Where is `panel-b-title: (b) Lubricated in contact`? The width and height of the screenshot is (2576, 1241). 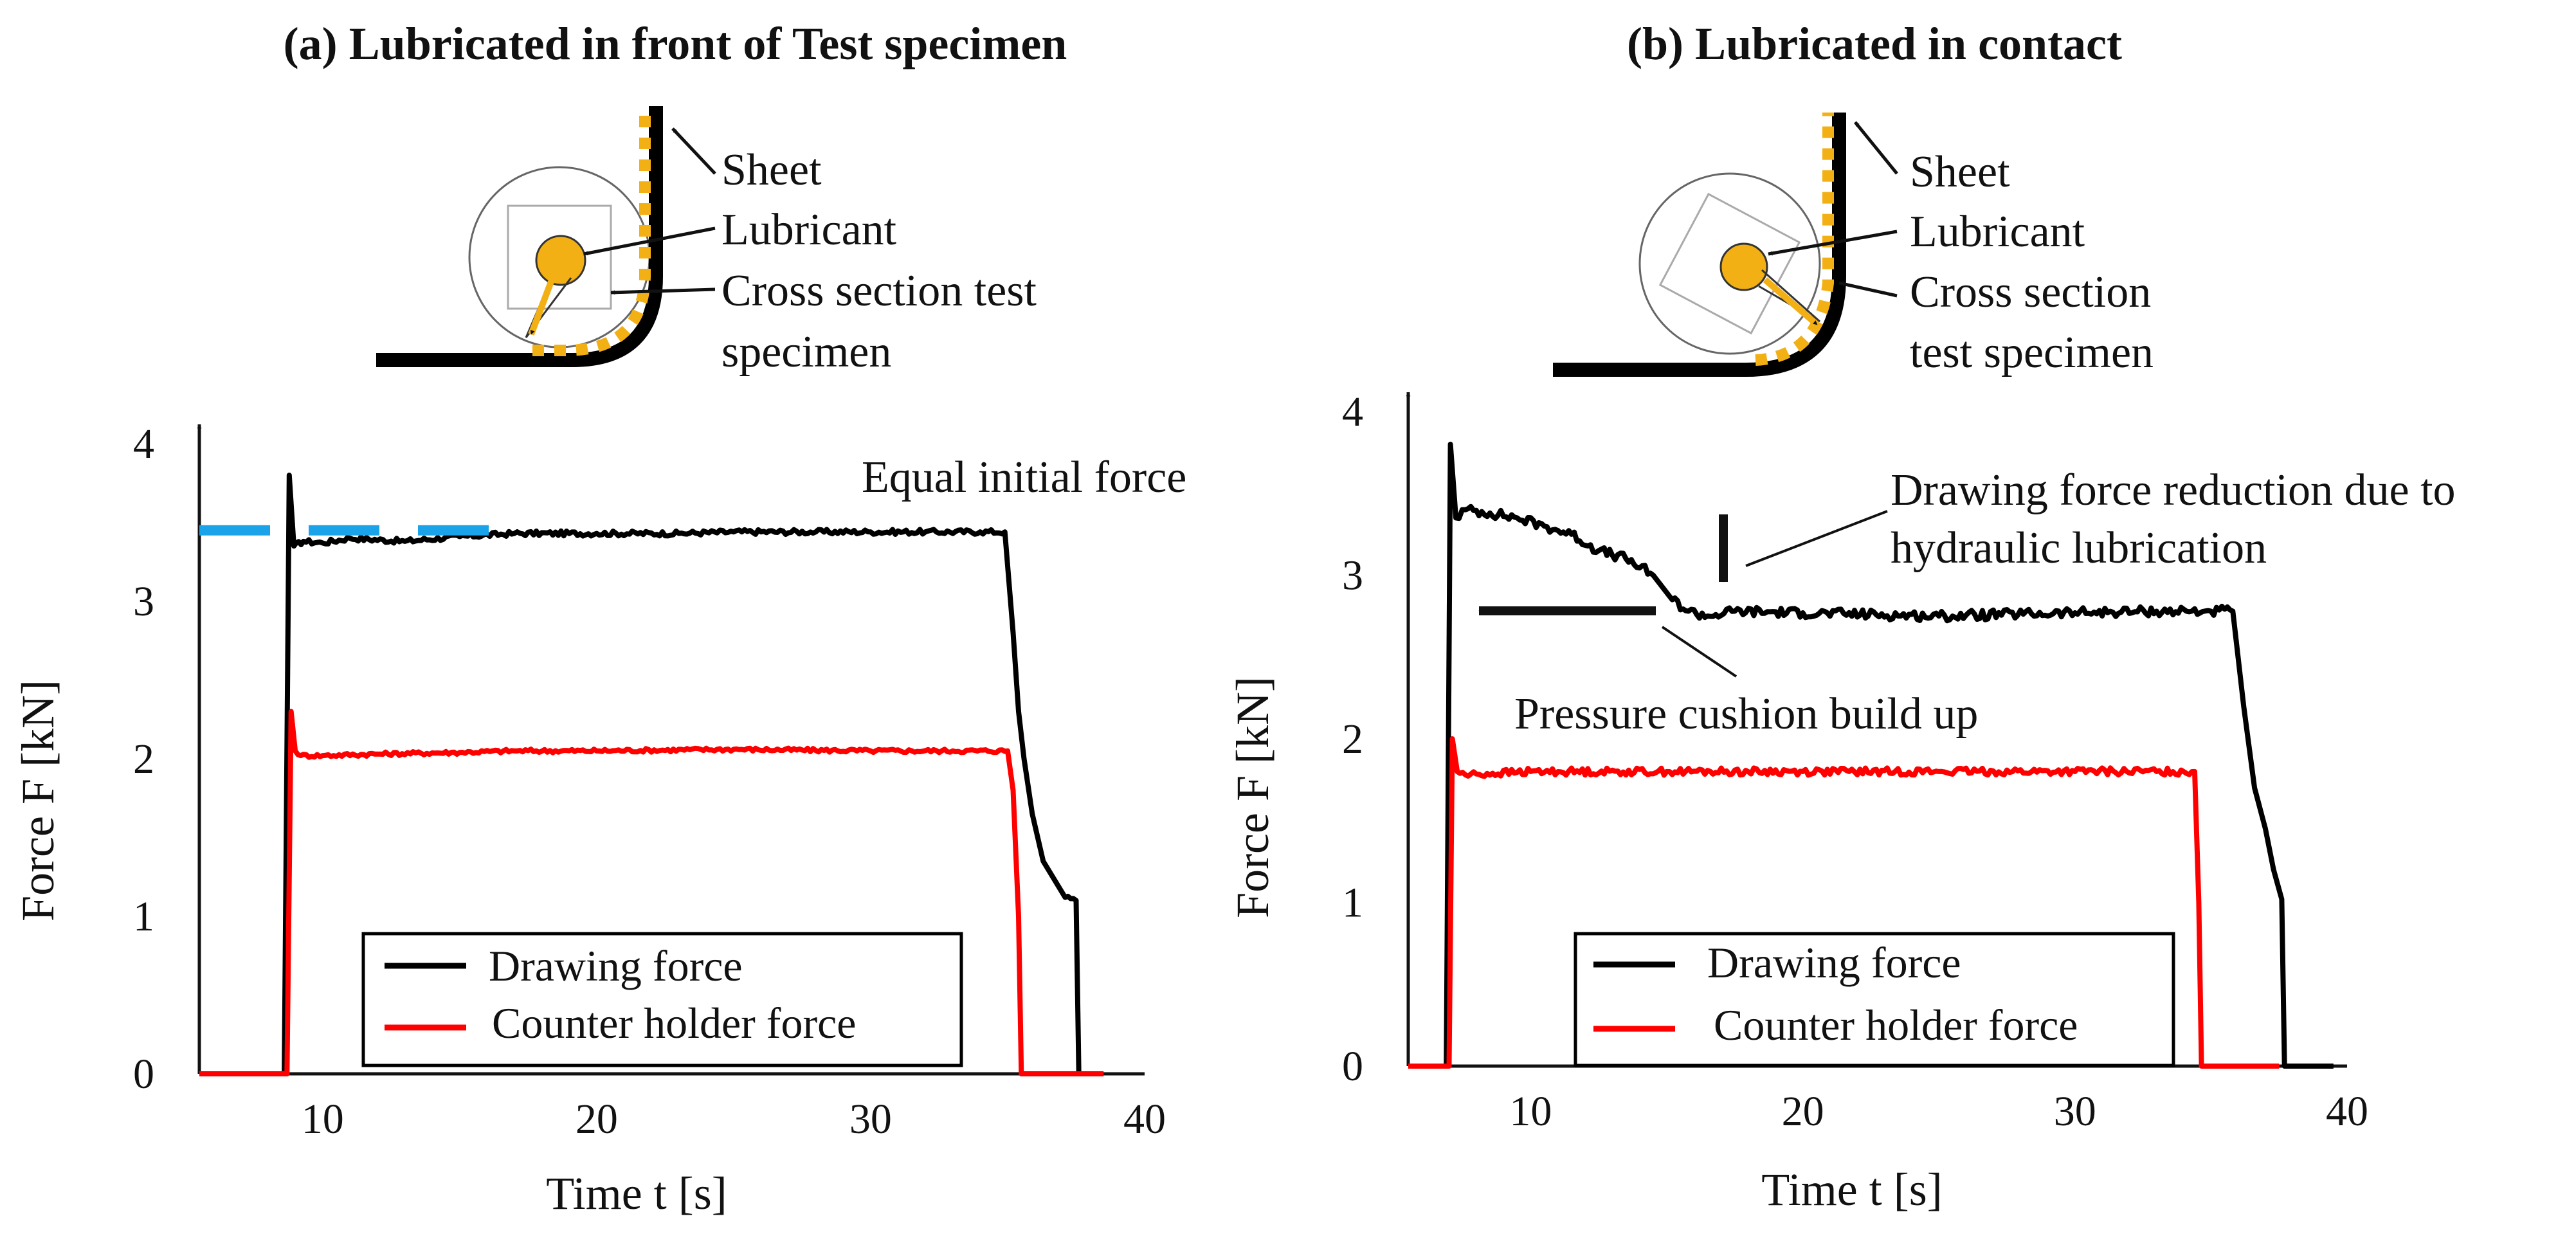
panel-b-title: (b) Lubricated in contact is located at coordinates (1874, 43).